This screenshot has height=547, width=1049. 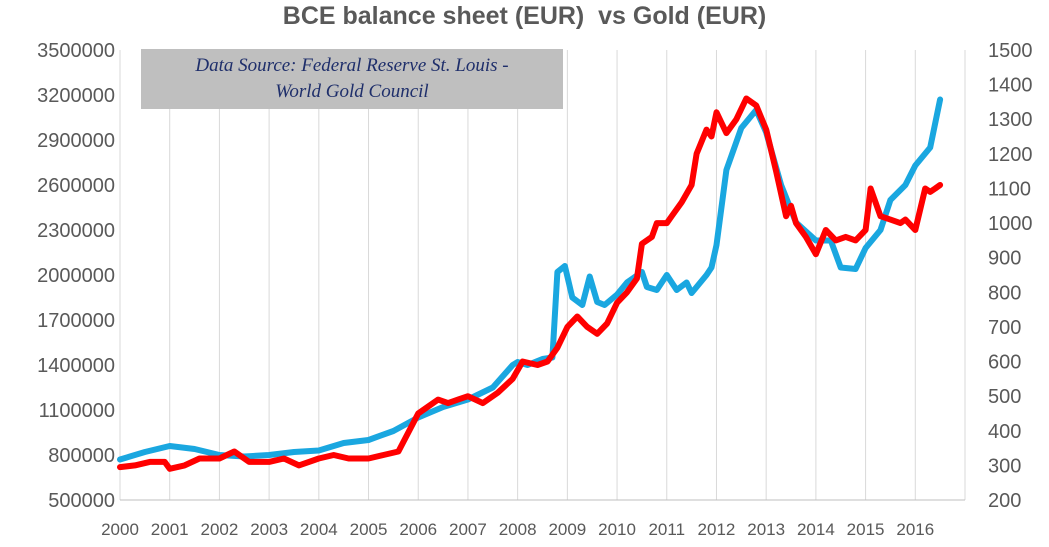 What do you see at coordinates (1010, 120) in the screenshot?
I see `right-y-tick-label: 1300` at bounding box center [1010, 120].